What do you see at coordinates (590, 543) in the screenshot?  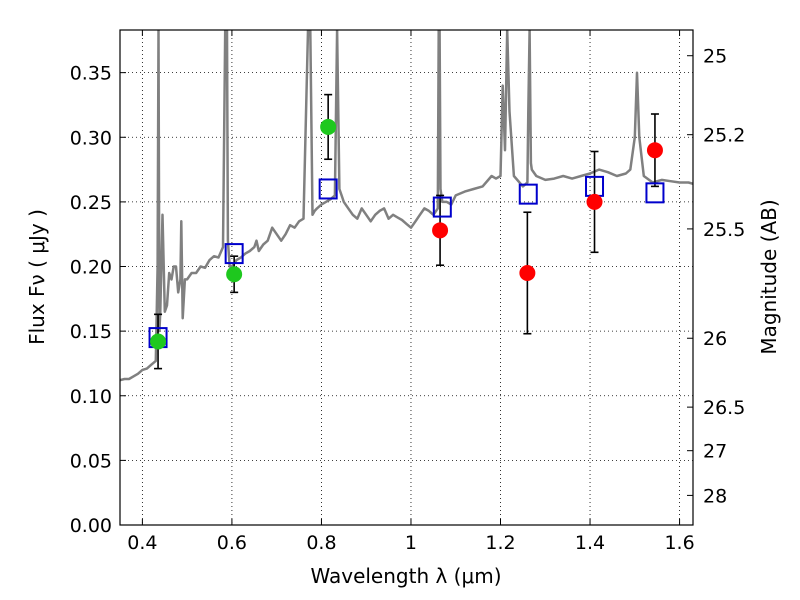 I see `x-tick-label: 1.4` at bounding box center [590, 543].